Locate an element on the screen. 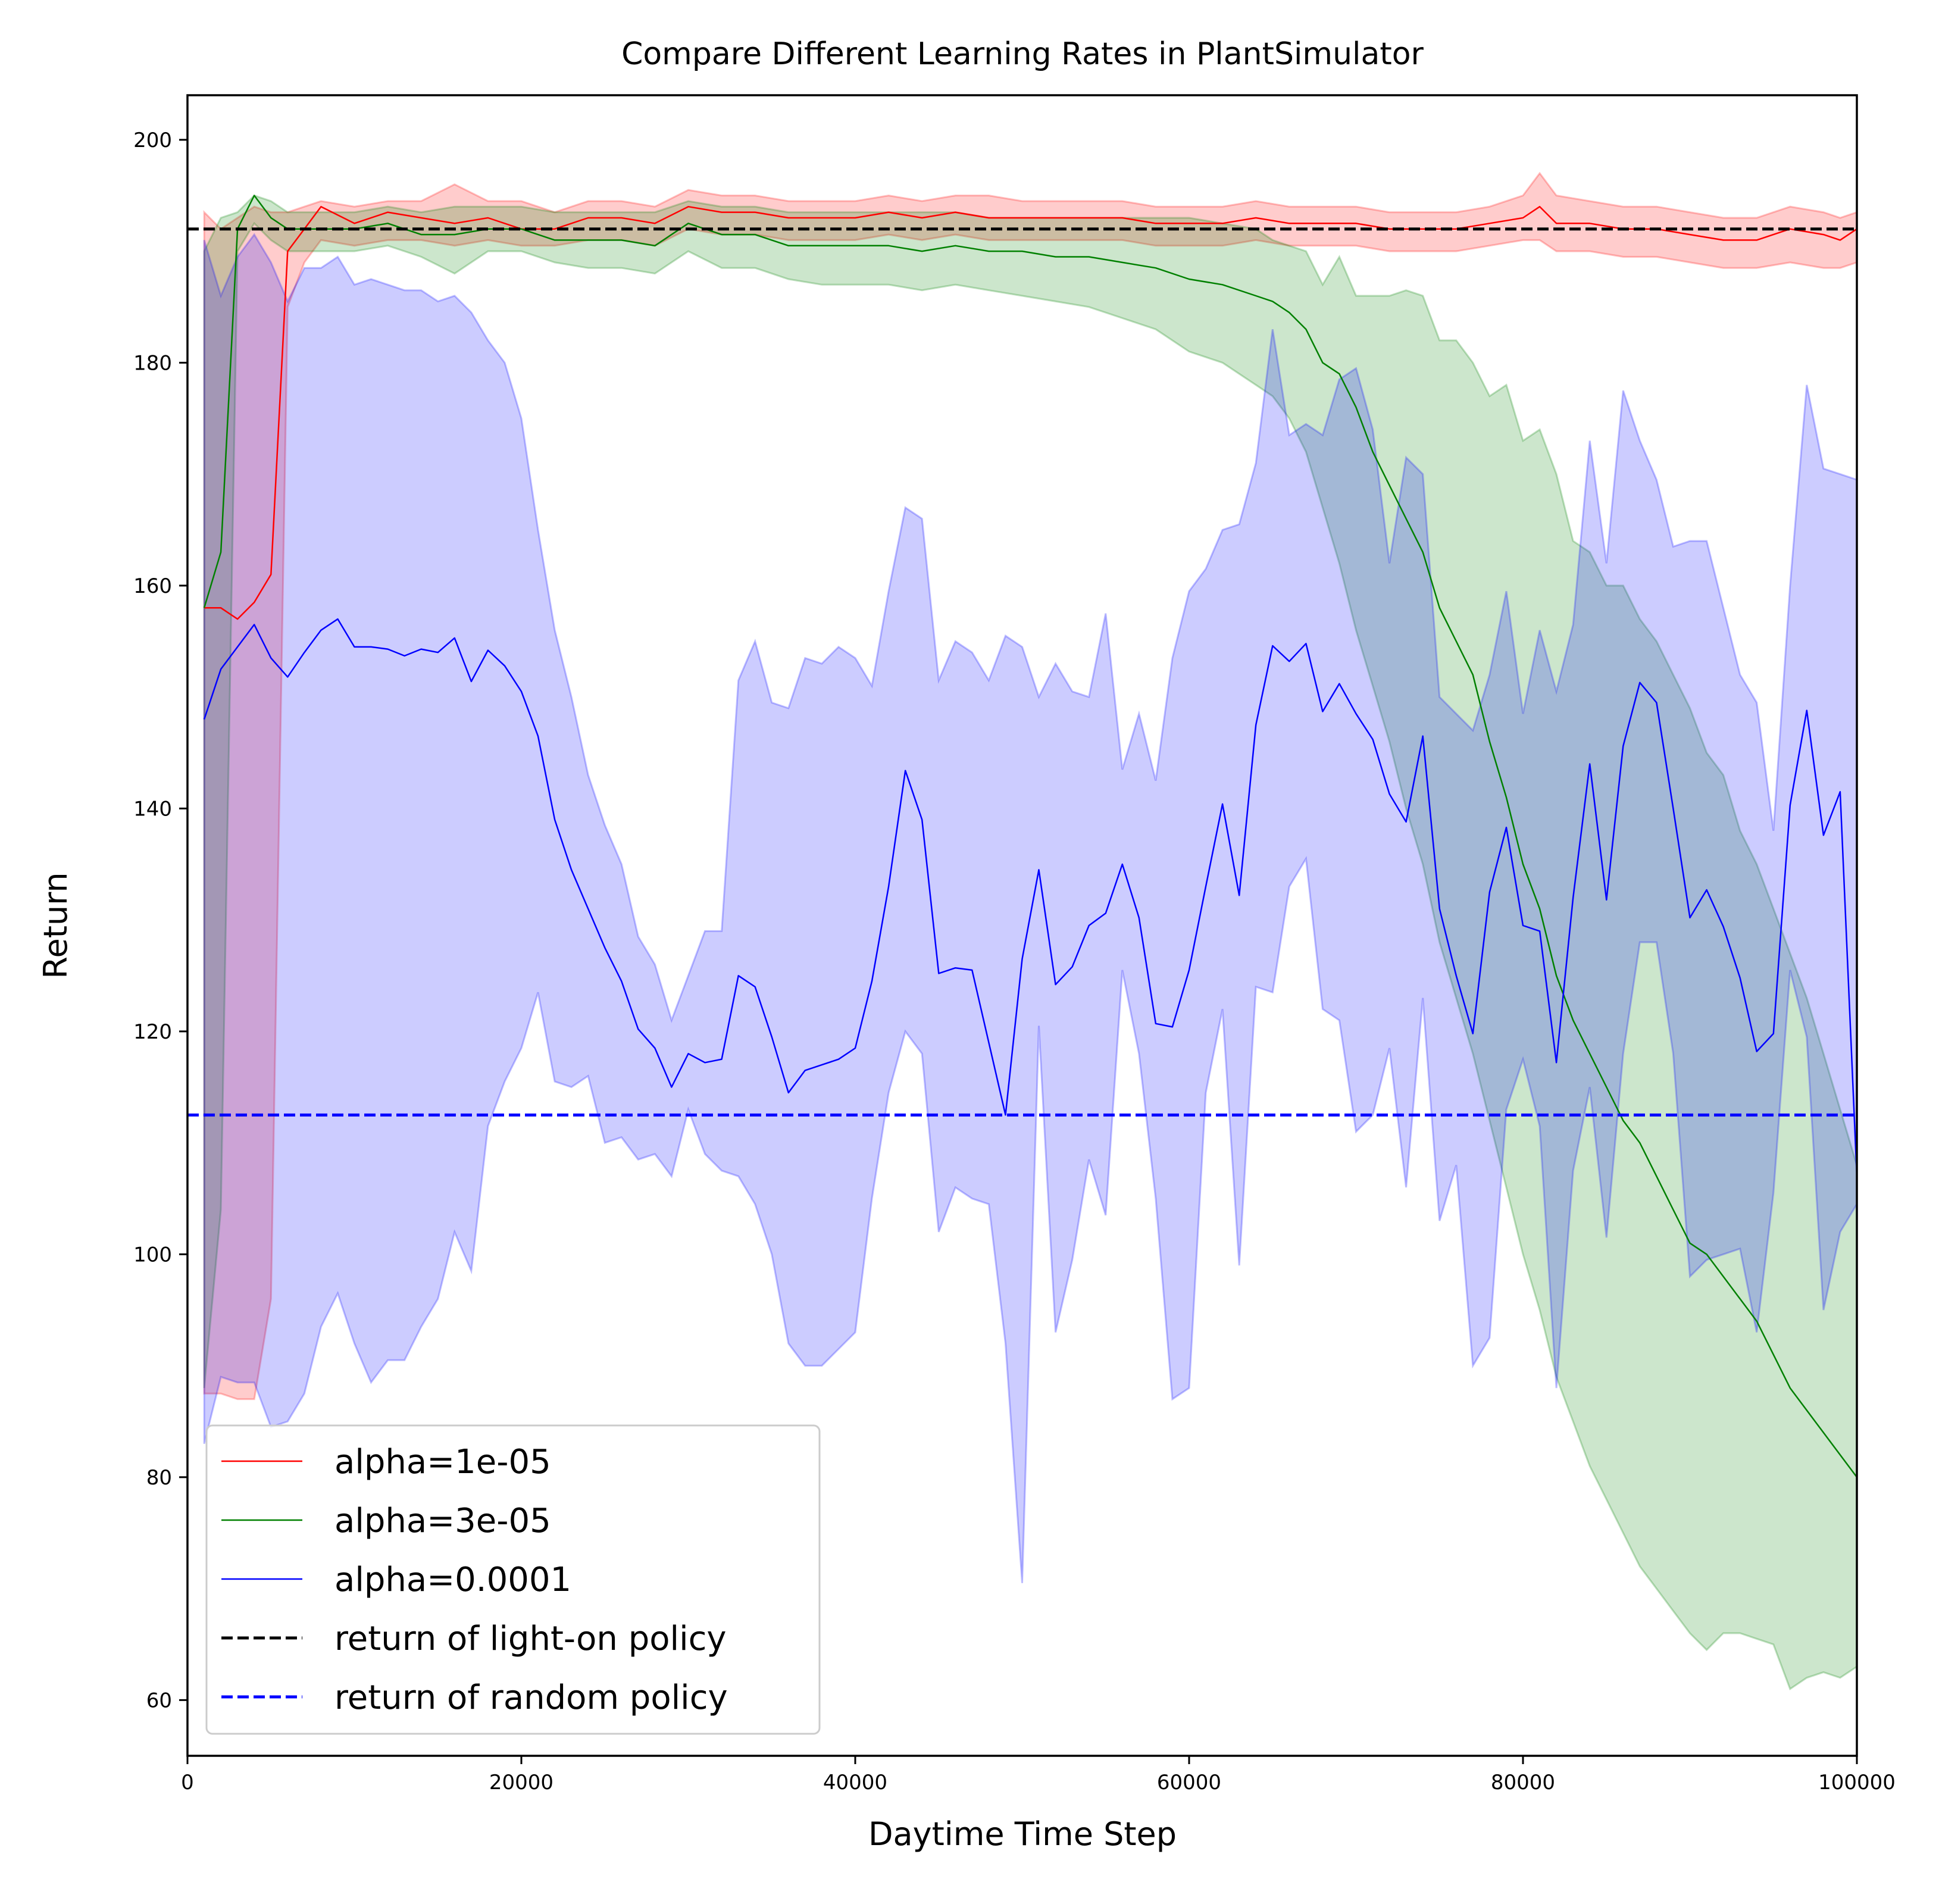  x-tick-label: 20000 is located at coordinates (521, 1783).